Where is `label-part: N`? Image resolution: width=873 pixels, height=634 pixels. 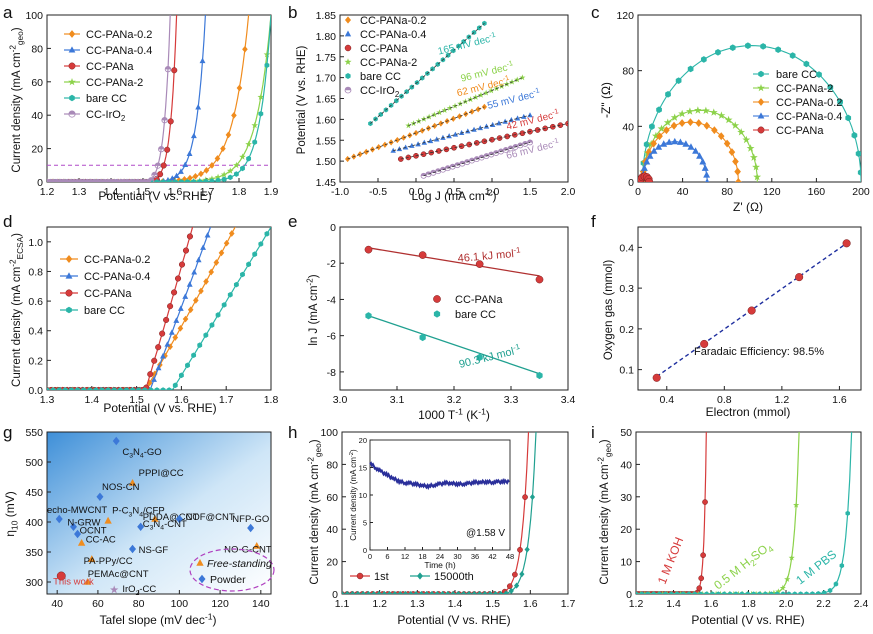
label-part: N is located at coordinates (135, 511).